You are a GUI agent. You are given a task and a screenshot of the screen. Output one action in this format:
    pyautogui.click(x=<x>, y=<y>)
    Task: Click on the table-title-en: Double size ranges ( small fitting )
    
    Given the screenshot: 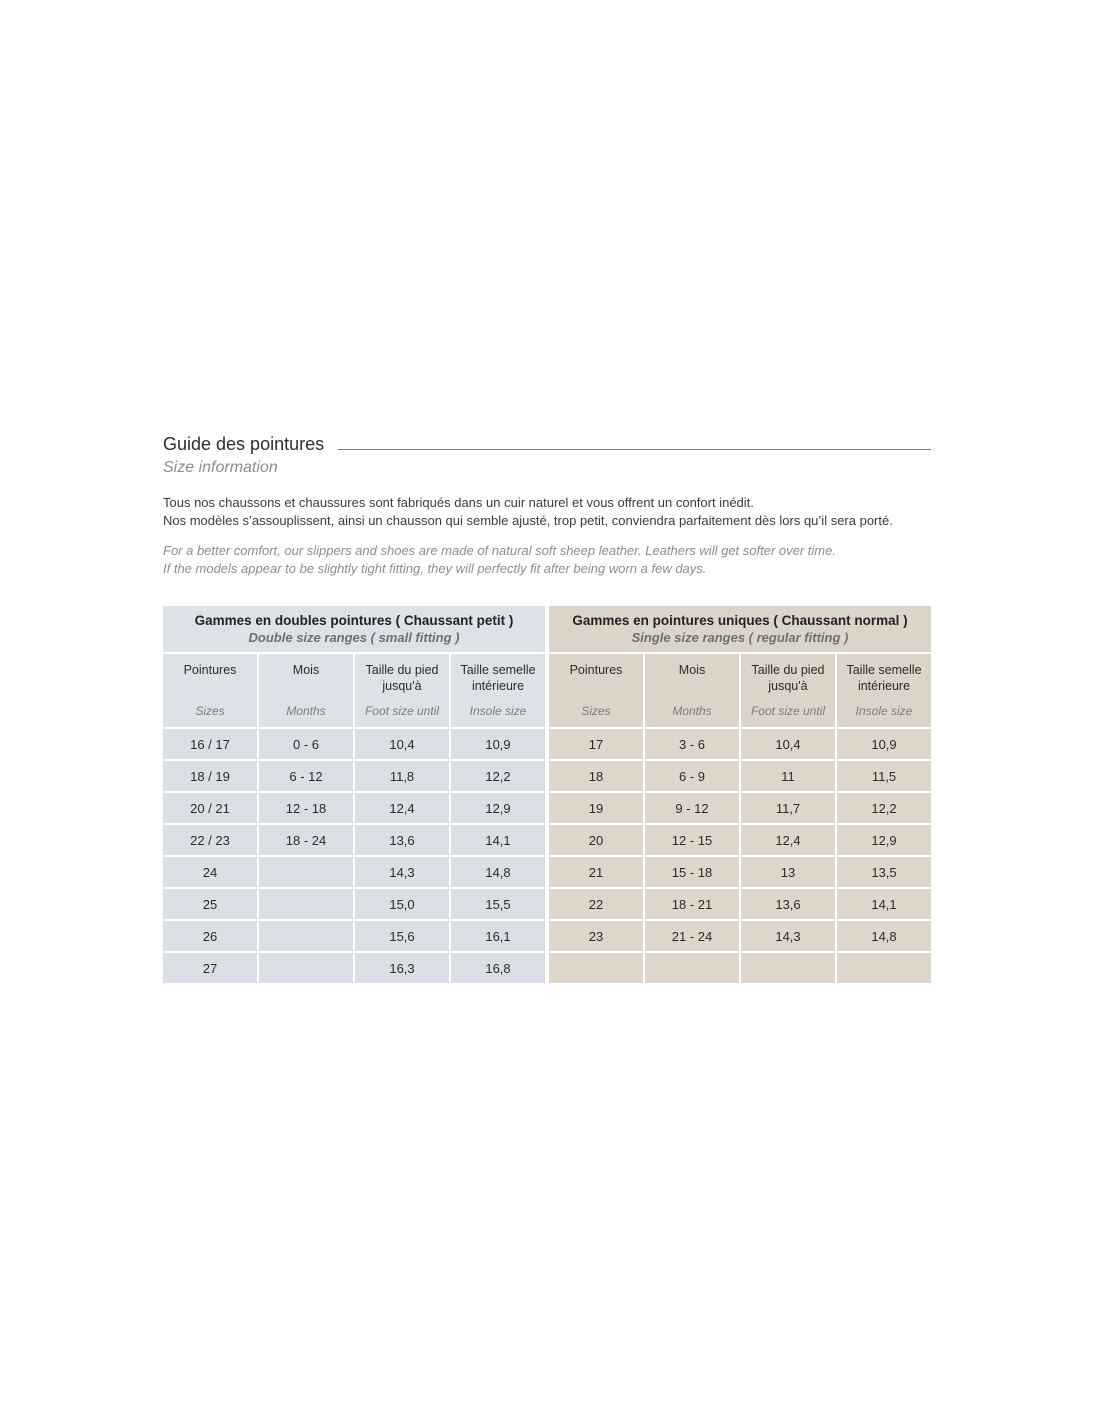 What is the action you would take?
    pyautogui.click(x=354, y=637)
    